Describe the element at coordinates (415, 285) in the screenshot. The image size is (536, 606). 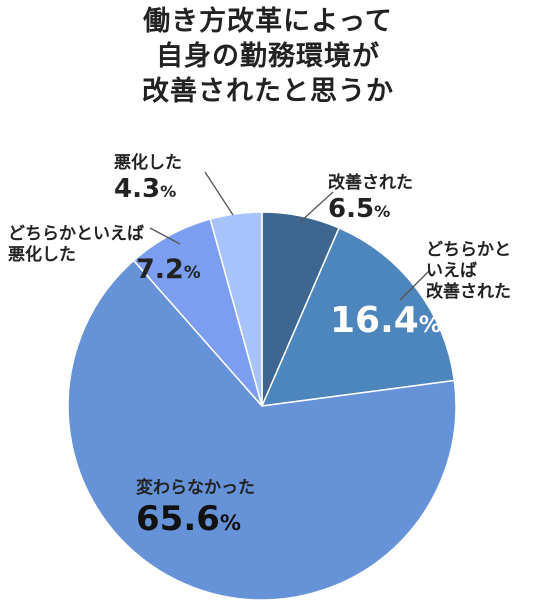
I see `leader-somewhat-improved` at that location.